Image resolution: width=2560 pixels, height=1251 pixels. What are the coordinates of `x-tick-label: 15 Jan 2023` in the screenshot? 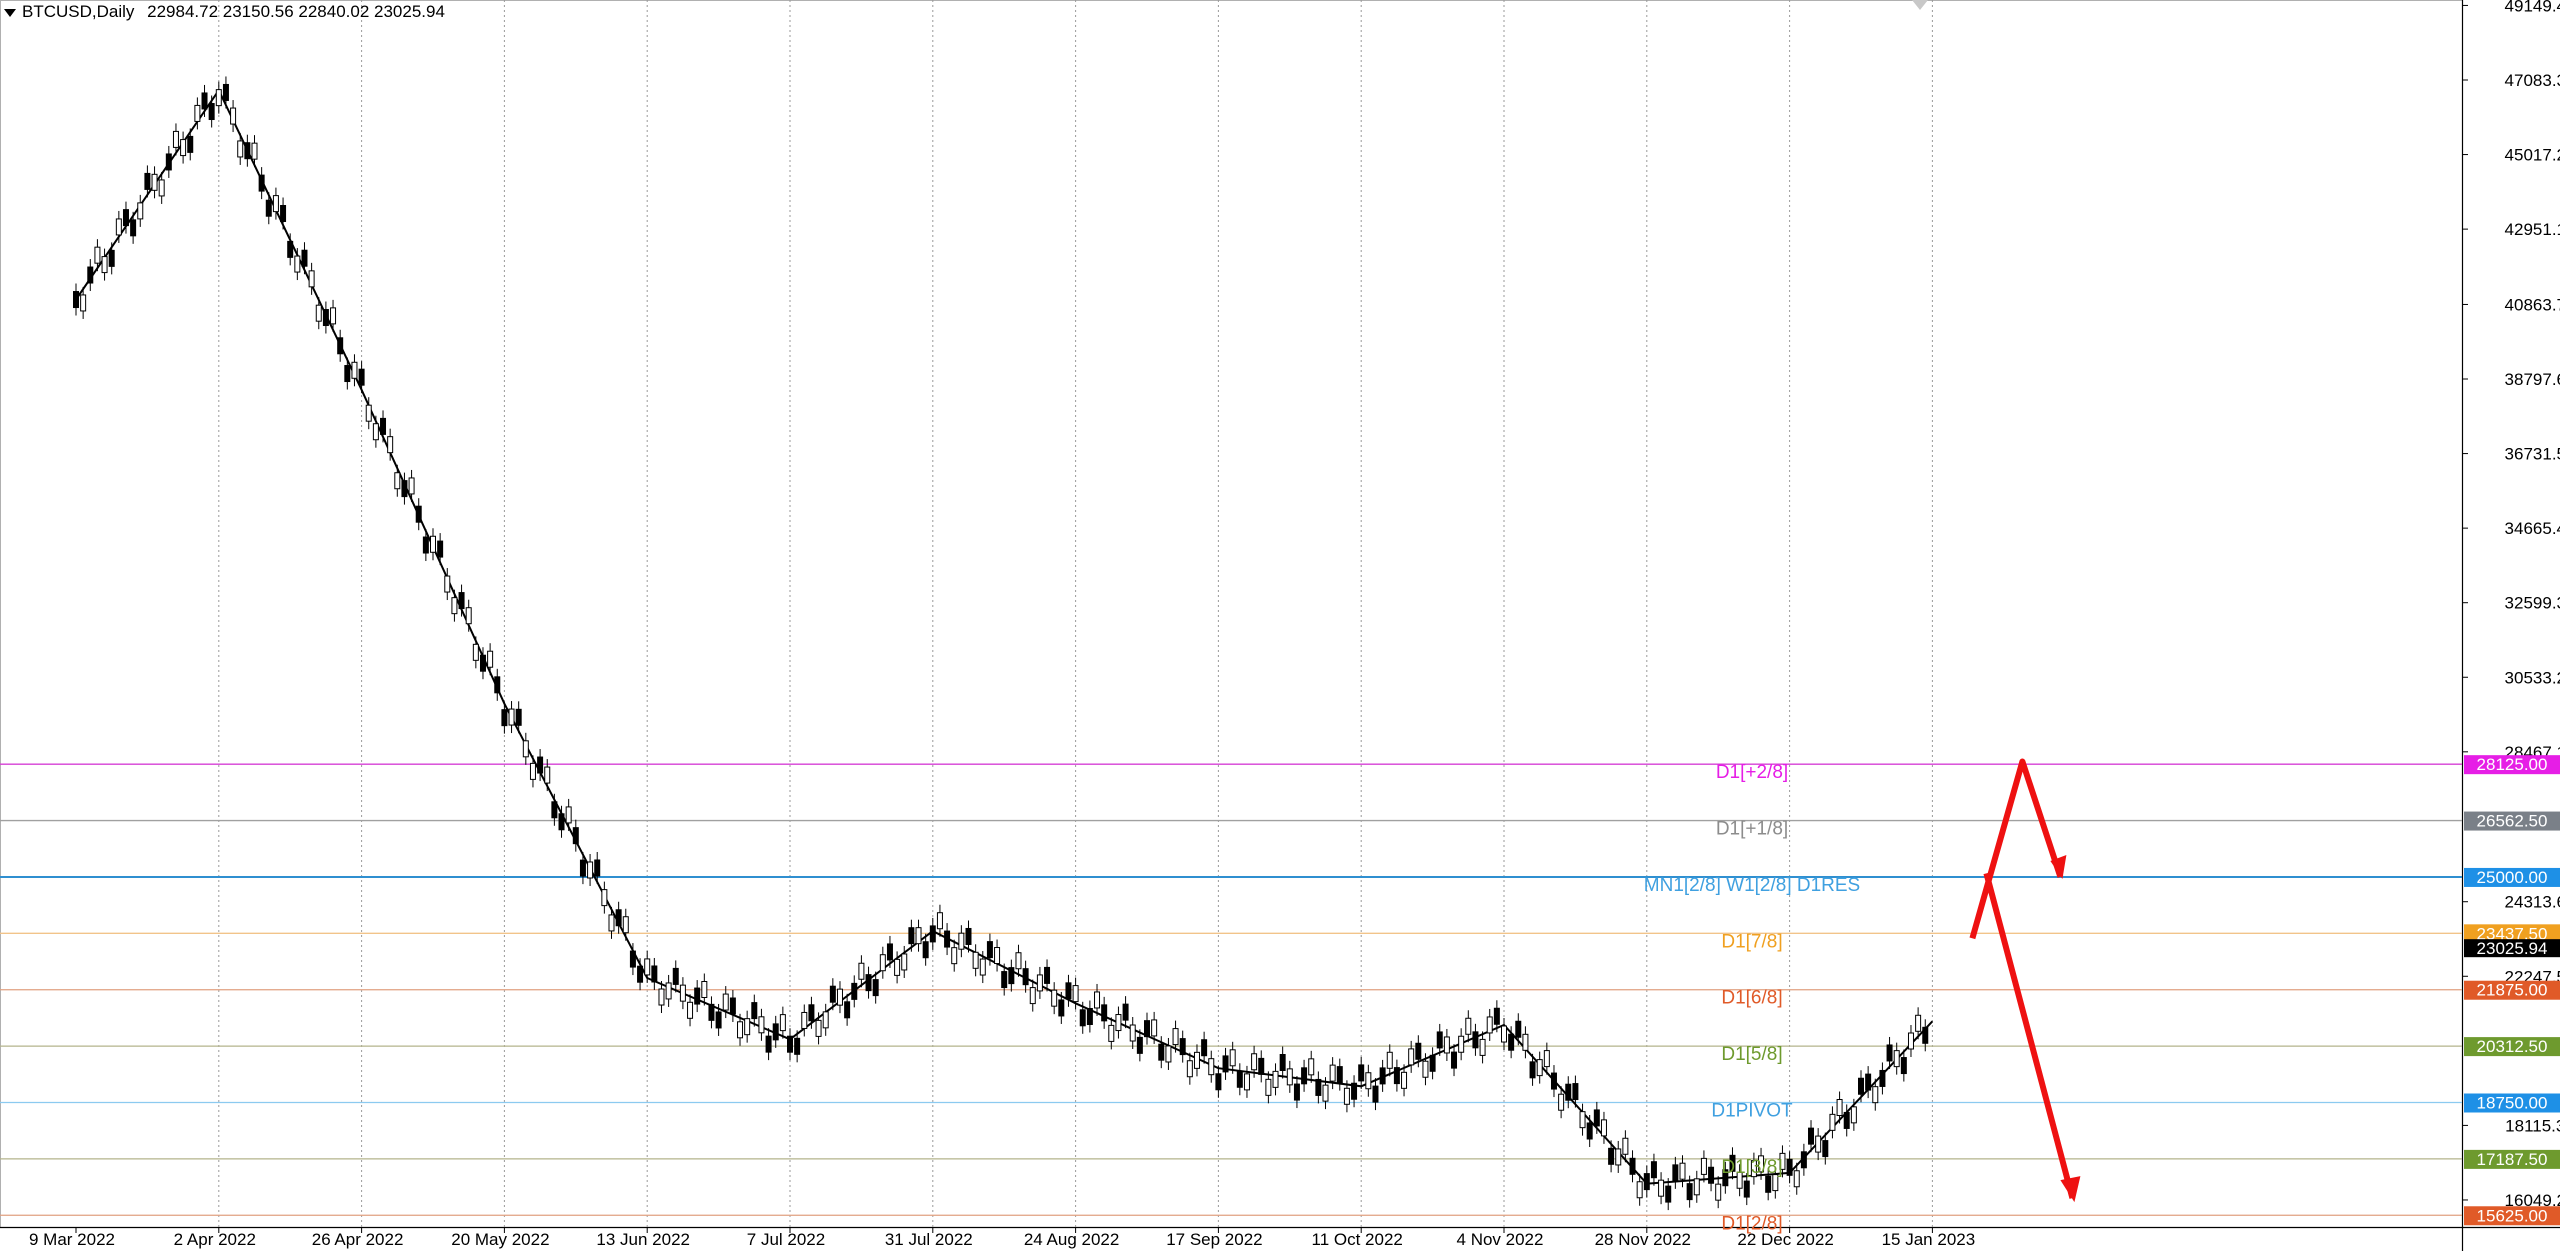 It's located at (1929, 1239).